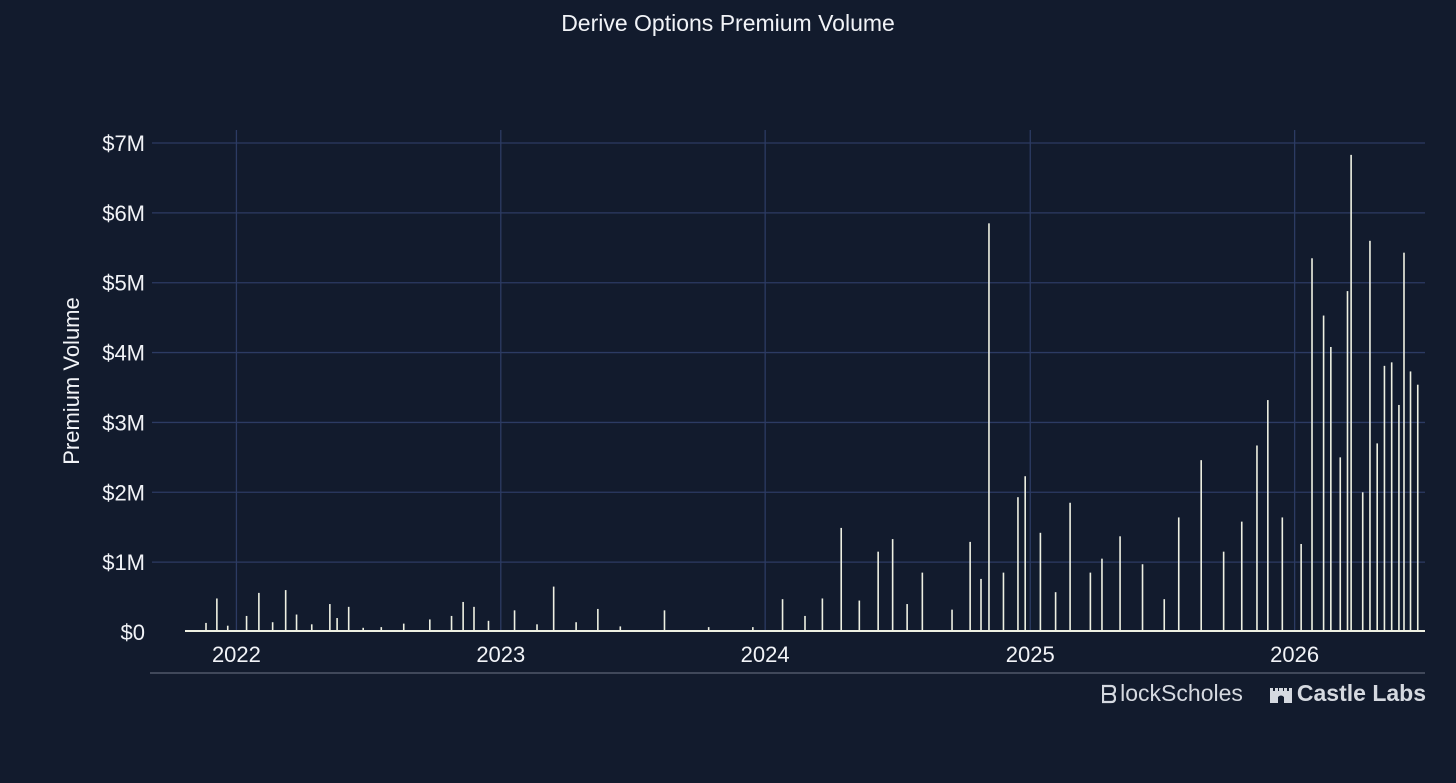 The width and height of the screenshot is (1456, 783). I want to click on baseline-band, so click(805, 631).